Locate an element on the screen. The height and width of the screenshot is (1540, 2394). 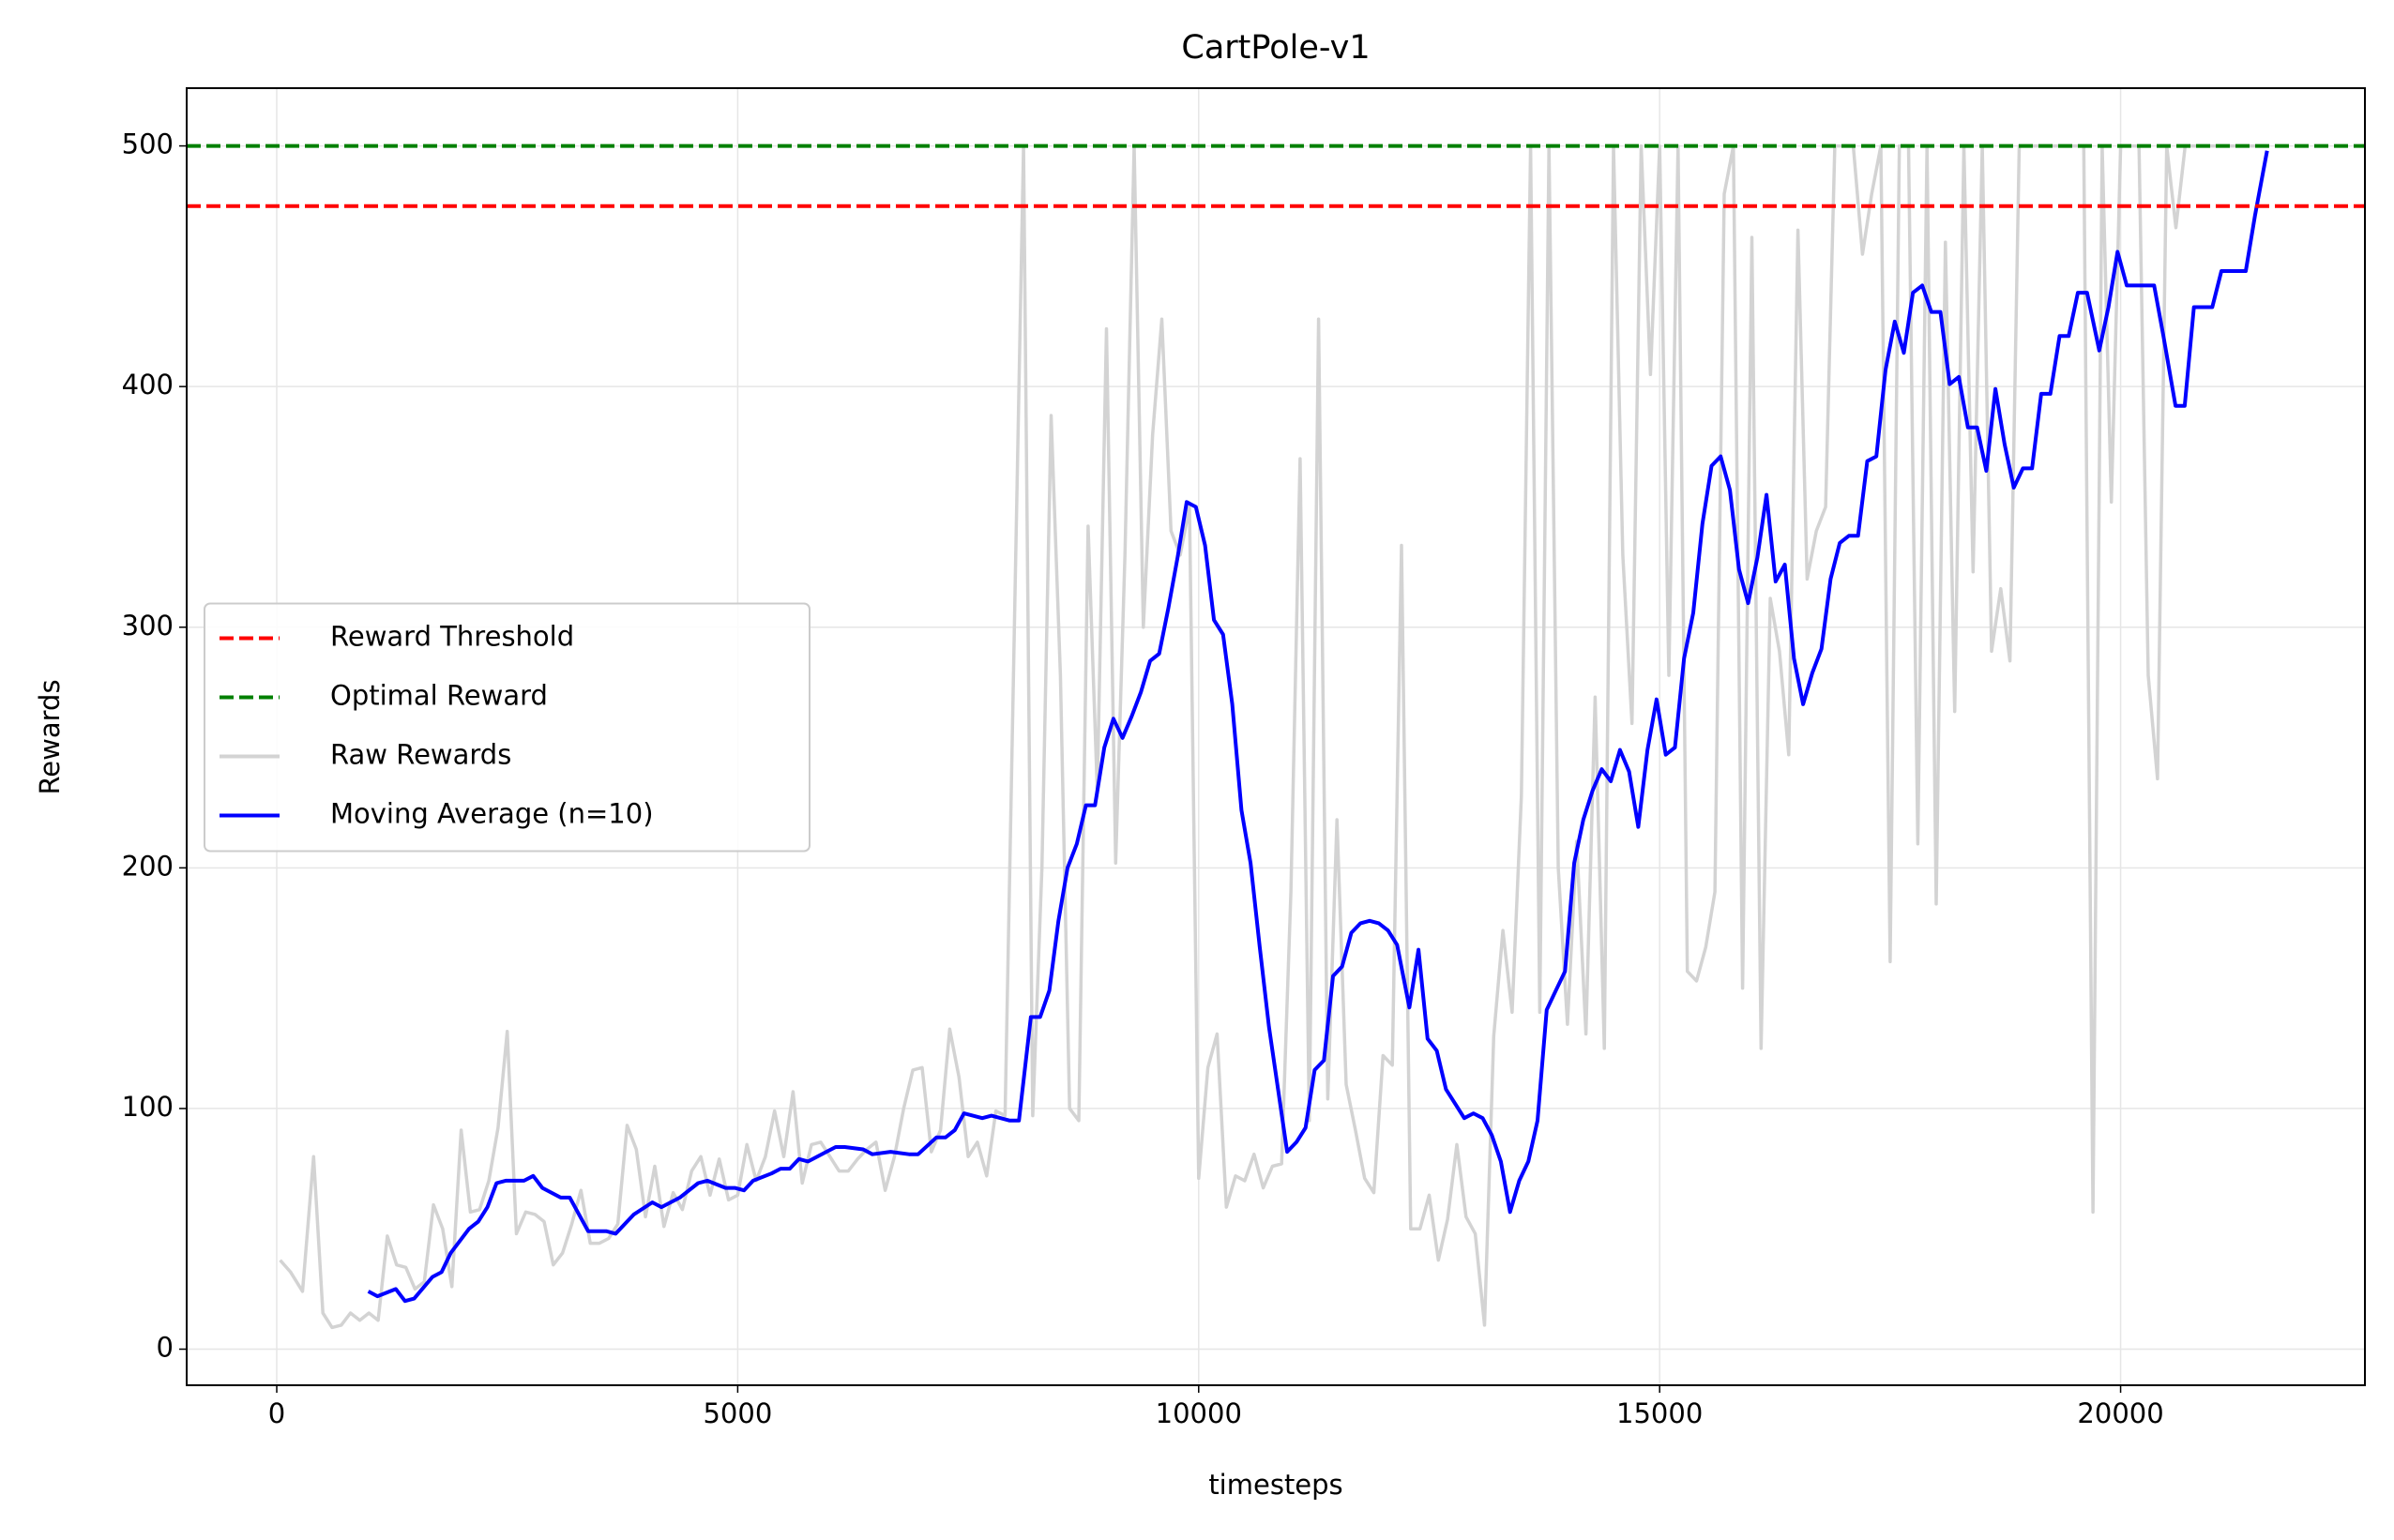
x-tick-label: 0 is located at coordinates (276, 1413).